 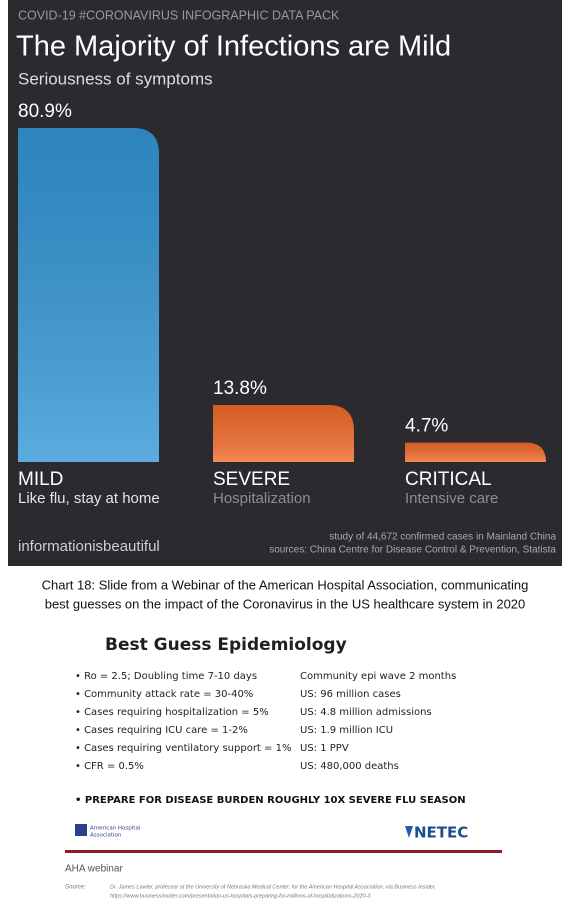 I want to click on aha-logo-mark, so click(x=81, y=830).